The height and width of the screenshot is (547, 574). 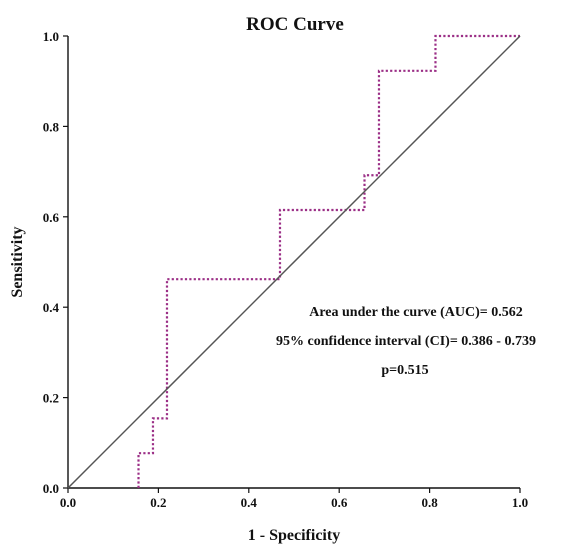 What do you see at coordinates (51, 36) in the screenshot?
I see `y-tick-label: 1.0` at bounding box center [51, 36].